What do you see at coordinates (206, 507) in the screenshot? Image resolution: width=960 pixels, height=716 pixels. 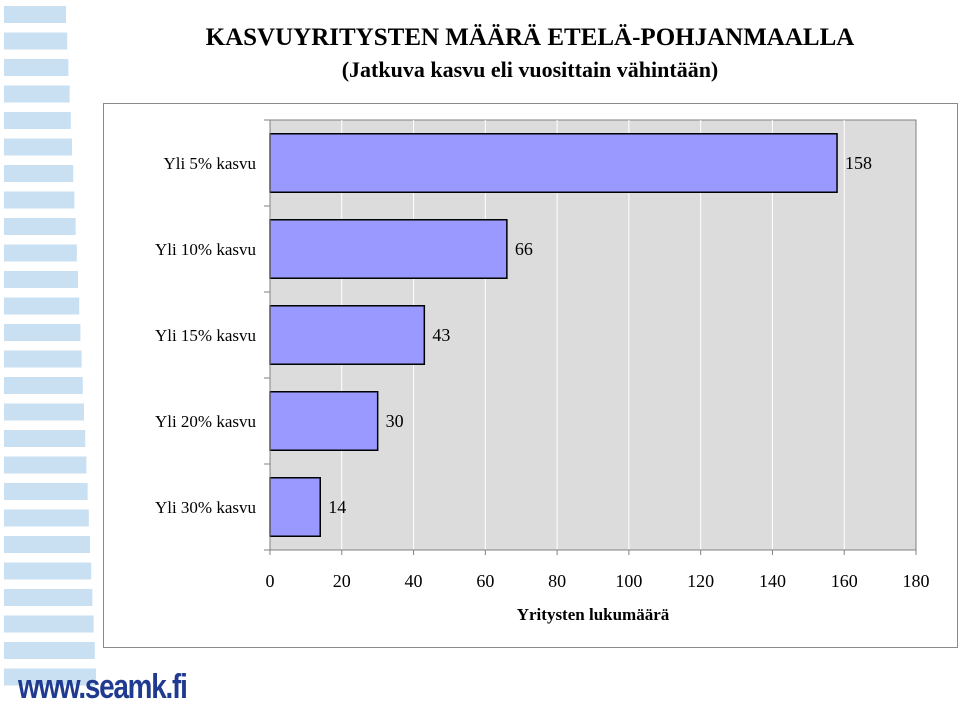 I see `category-label: Yli 30% kasvu` at bounding box center [206, 507].